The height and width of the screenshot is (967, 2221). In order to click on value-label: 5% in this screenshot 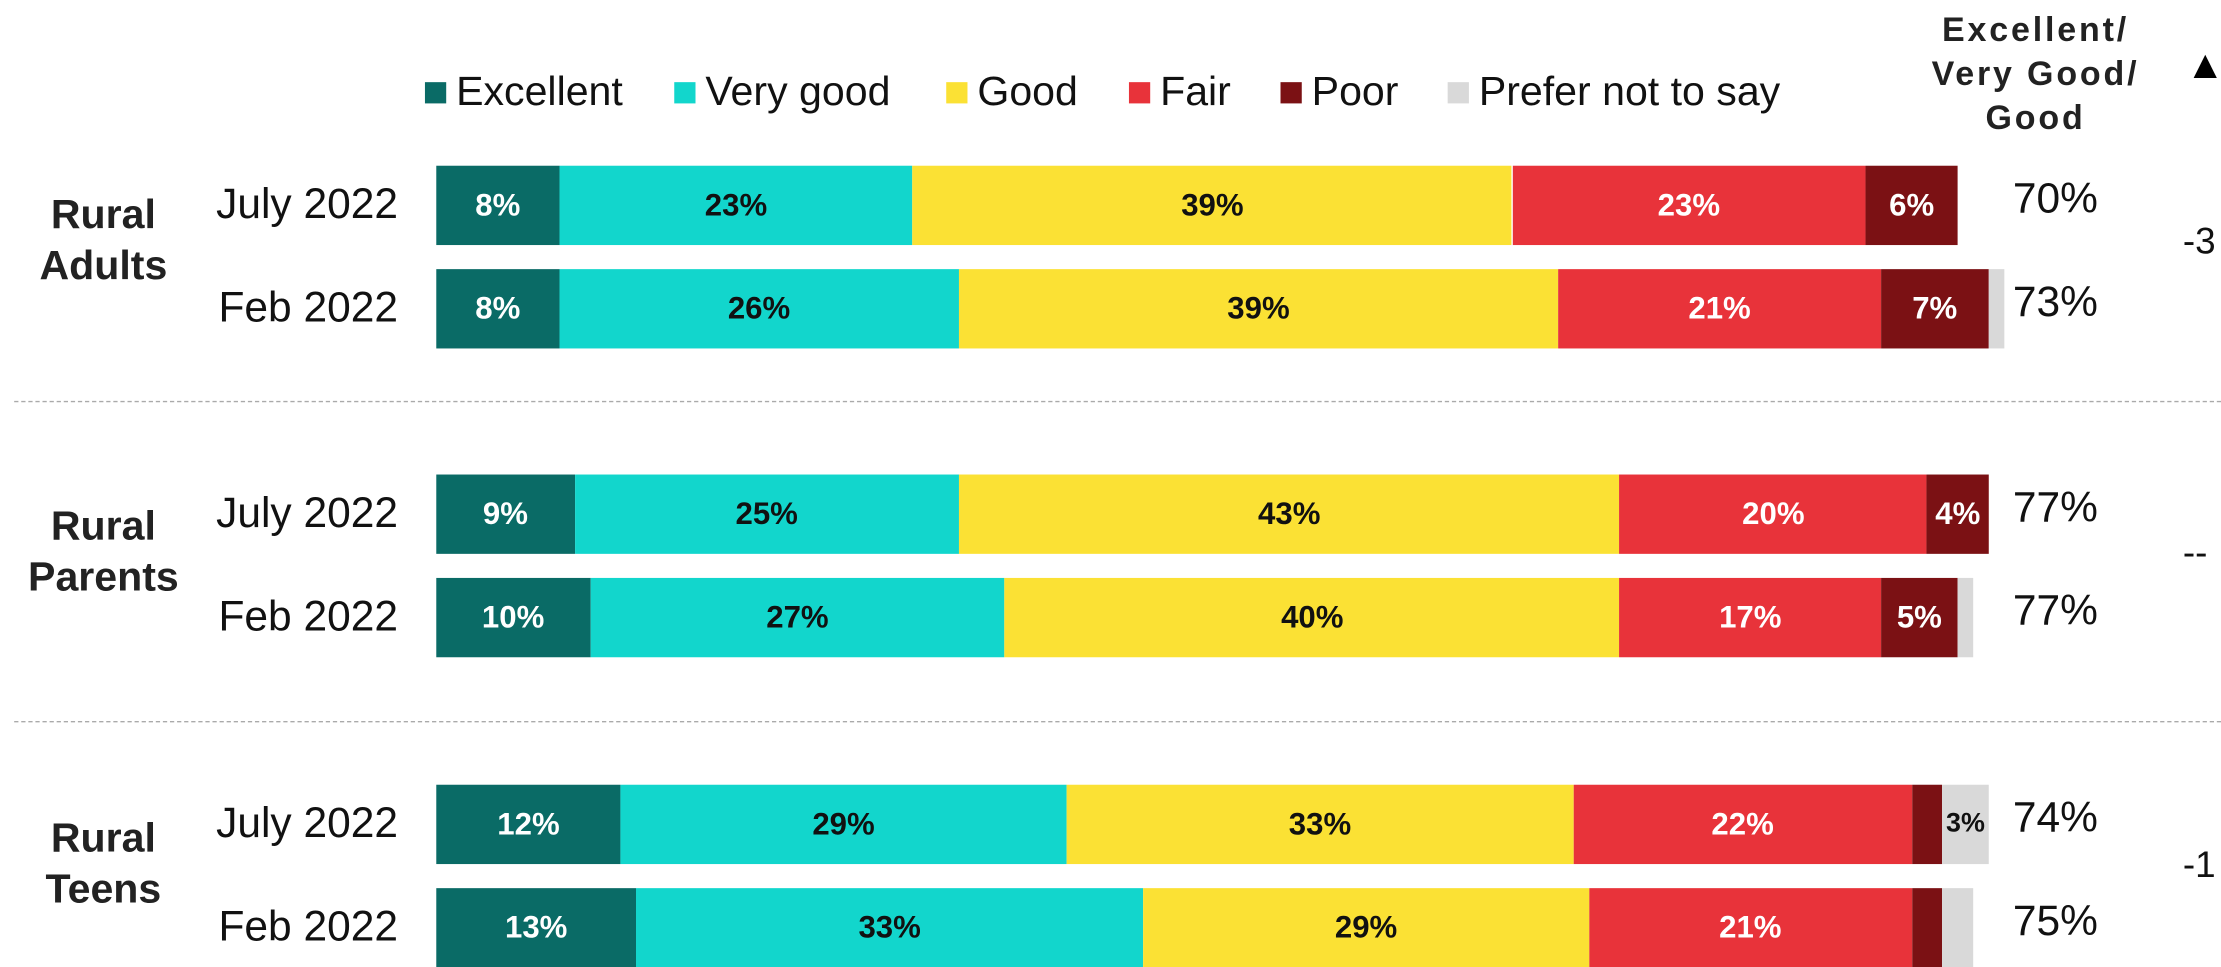, I will do `click(1919, 617)`.